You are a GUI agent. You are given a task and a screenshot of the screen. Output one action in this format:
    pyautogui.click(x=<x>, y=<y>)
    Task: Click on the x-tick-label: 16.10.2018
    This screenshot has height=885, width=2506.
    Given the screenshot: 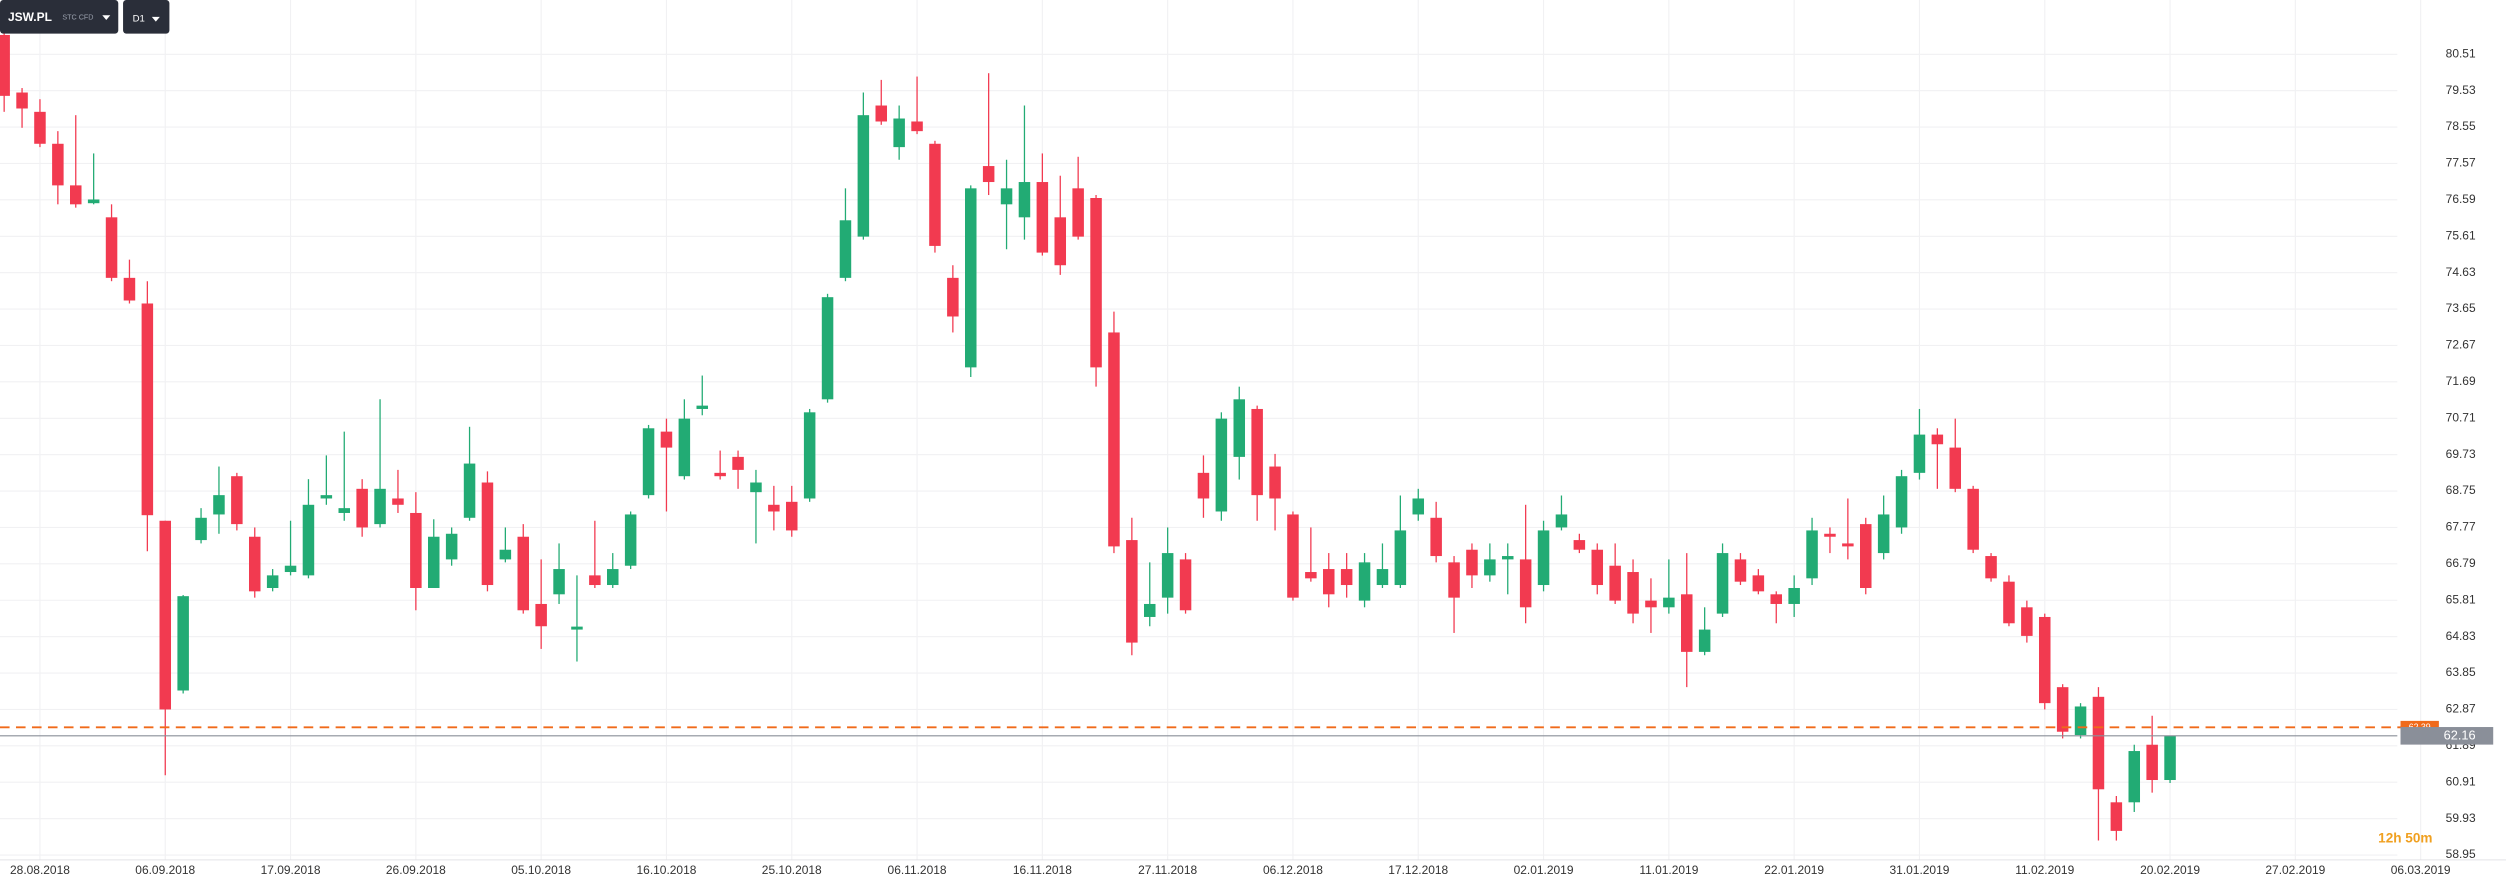 What is the action you would take?
    pyautogui.click(x=667, y=870)
    